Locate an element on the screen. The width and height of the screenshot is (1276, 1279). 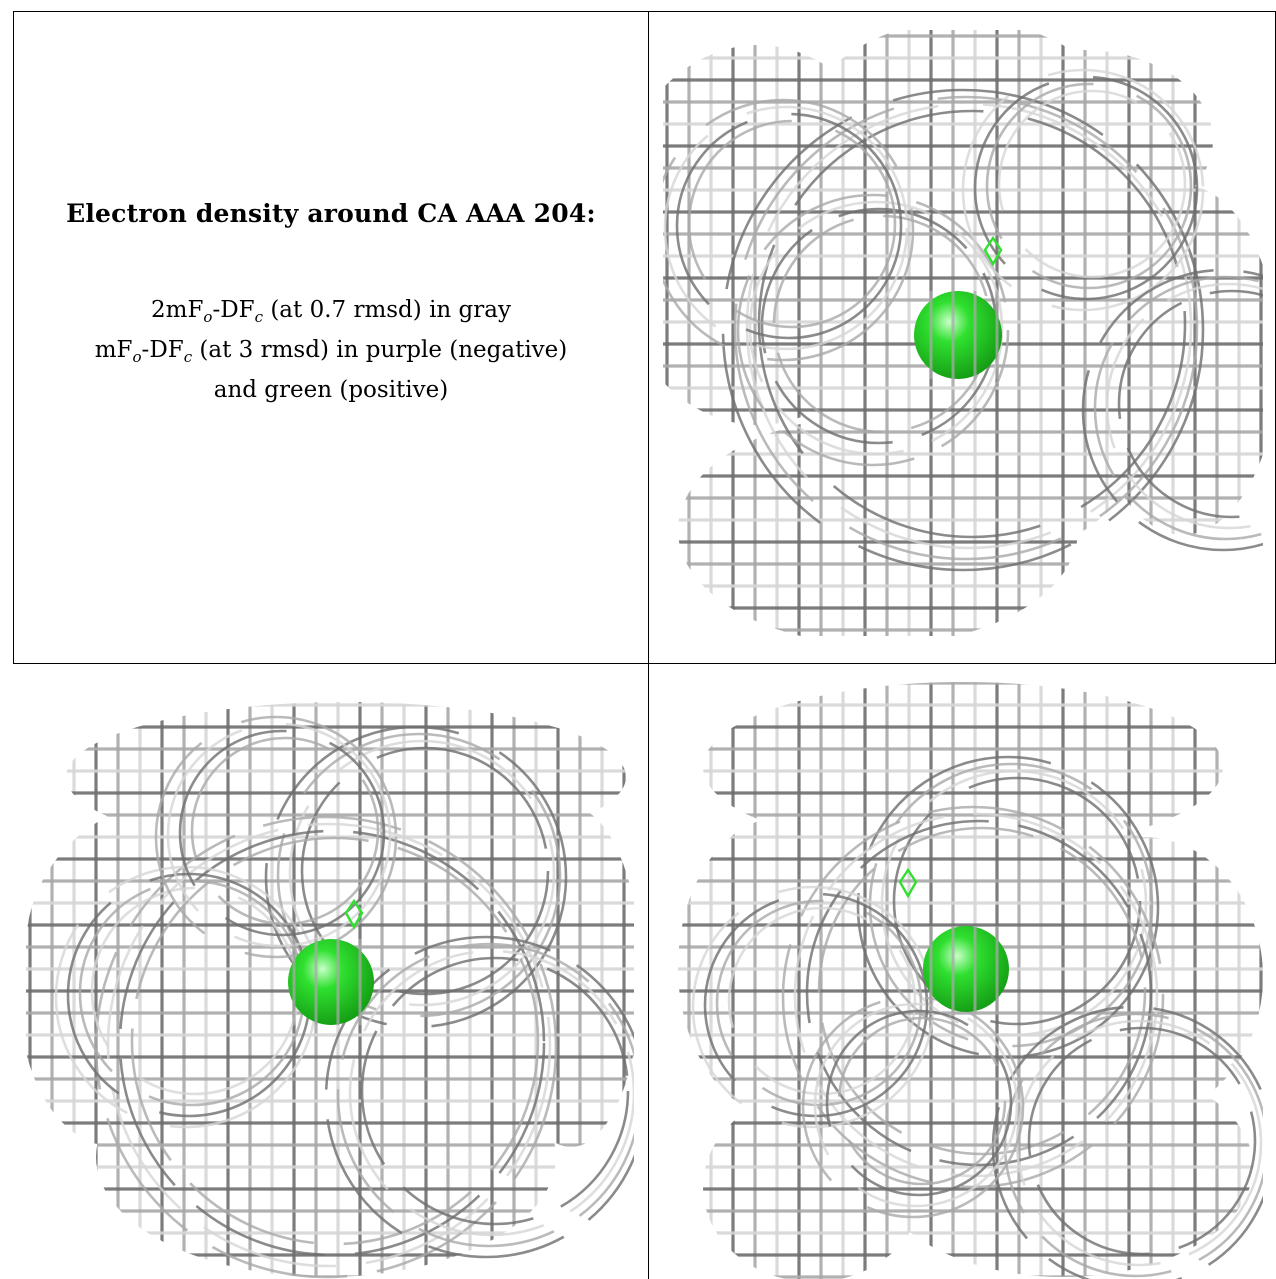
caption-line-1-pre: 2mF is located at coordinates (177, 309).